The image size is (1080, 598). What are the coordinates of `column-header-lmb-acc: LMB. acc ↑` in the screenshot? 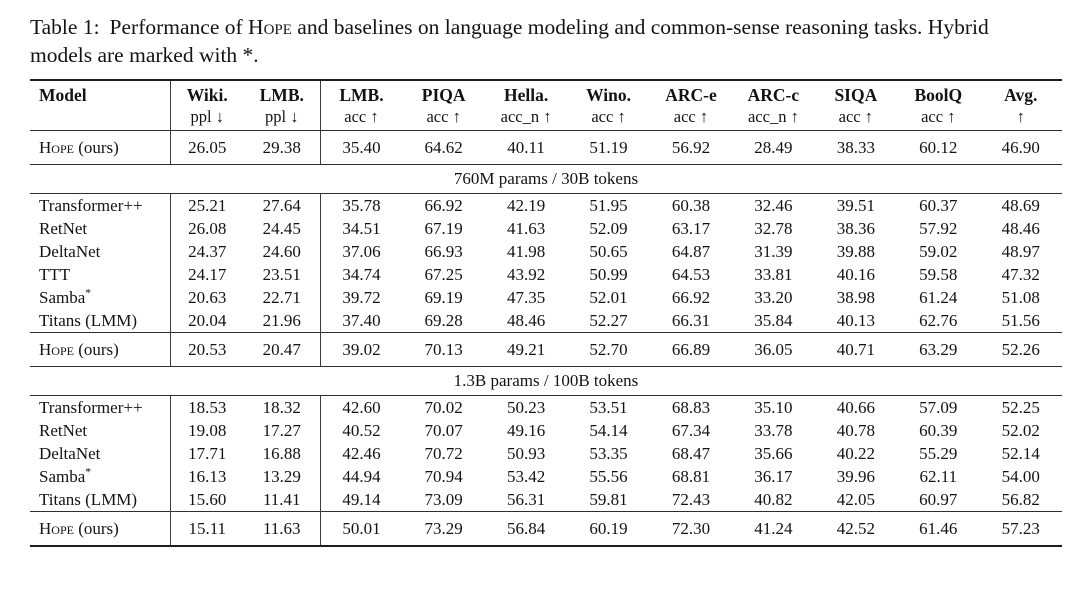 It's located at (361, 105).